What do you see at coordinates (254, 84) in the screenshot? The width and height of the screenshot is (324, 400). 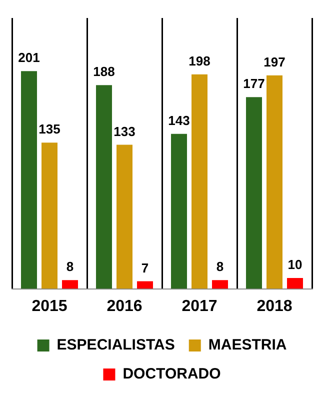 I see `data-label: 177` at bounding box center [254, 84].